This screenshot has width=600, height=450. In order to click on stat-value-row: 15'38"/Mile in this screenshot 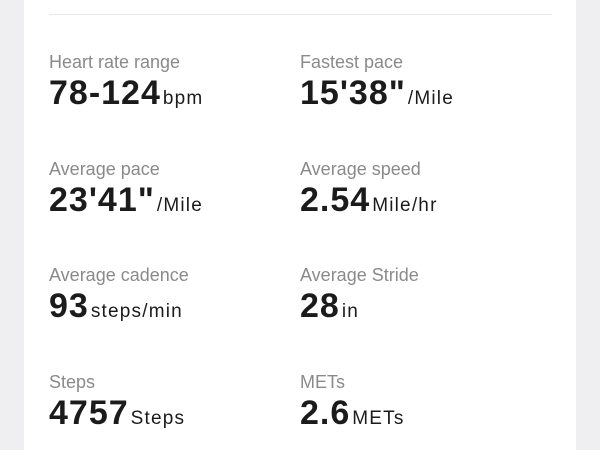, I will do `click(377, 96)`.